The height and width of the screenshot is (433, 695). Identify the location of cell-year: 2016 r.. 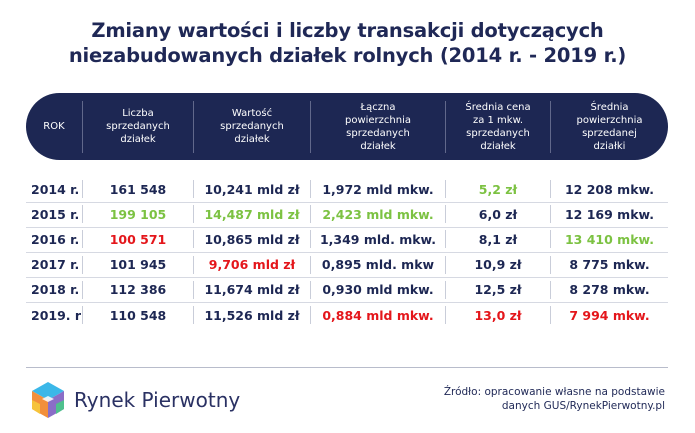
(55, 239).